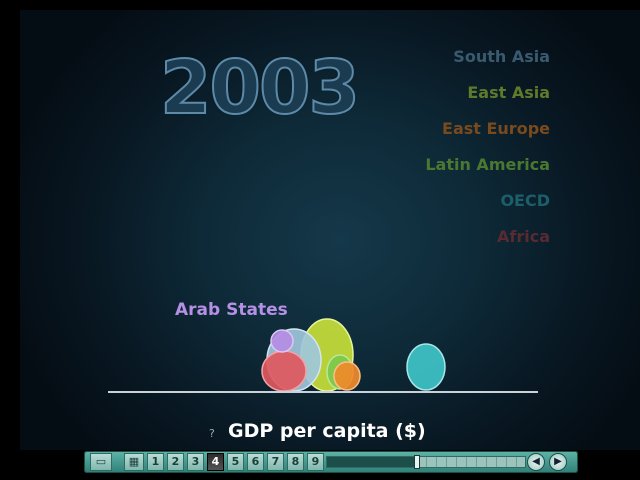  What do you see at coordinates (235, 462) in the screenshot?
I see `page-button-5: 5` at bounding box center [235, 462].